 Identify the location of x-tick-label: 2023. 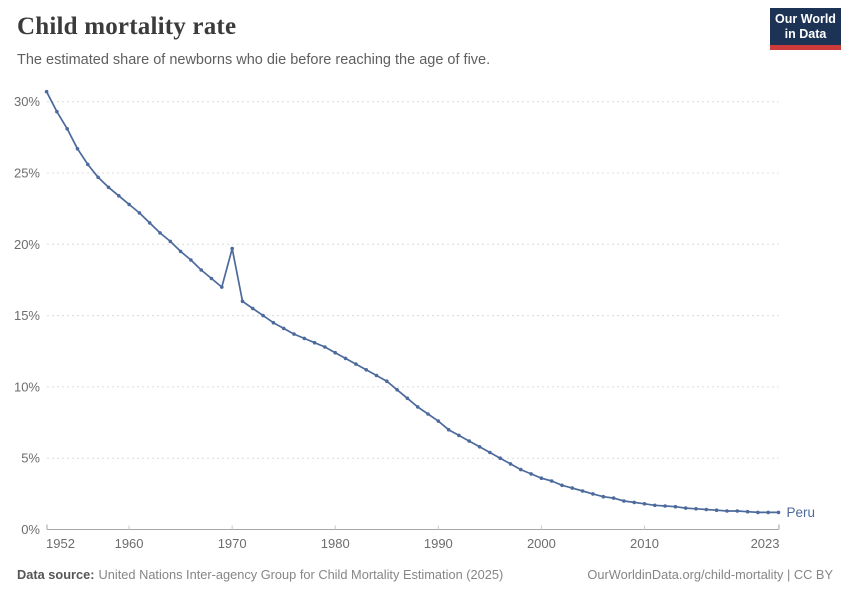
(765, 543).